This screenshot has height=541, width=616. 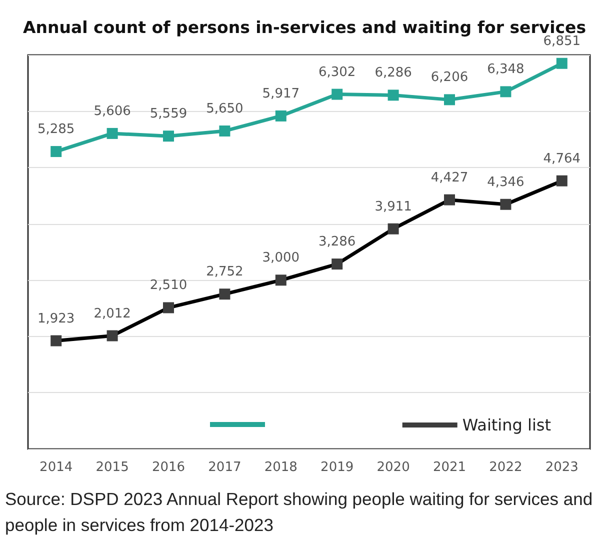 I want to click on data-label: 2,012, so click(x=112, y=314).